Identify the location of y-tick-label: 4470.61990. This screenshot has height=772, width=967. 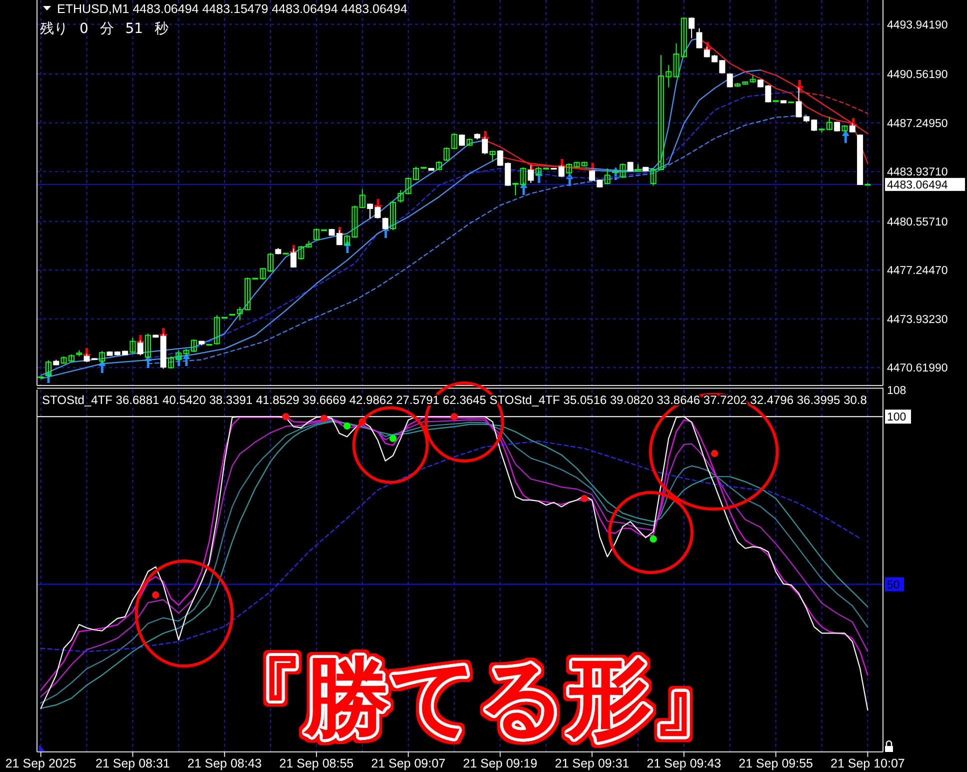
(917, 368).